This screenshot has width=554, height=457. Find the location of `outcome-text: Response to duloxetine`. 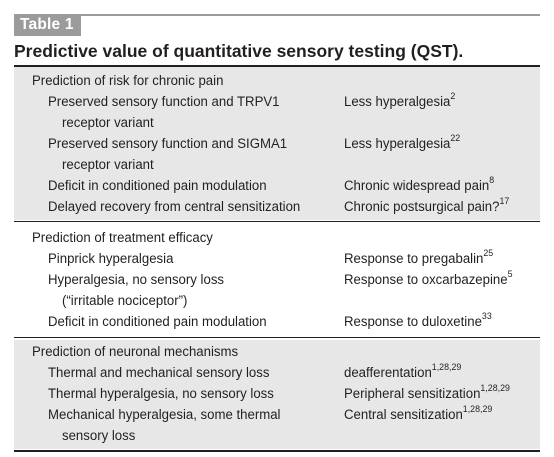

outcome-text: Response to duloxetine is located at coordinates (413, 322).